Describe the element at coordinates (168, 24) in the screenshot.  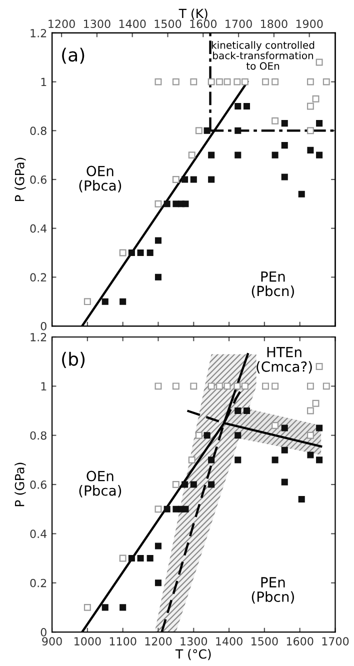
I see `x2-tick-label: 1500` at that location.